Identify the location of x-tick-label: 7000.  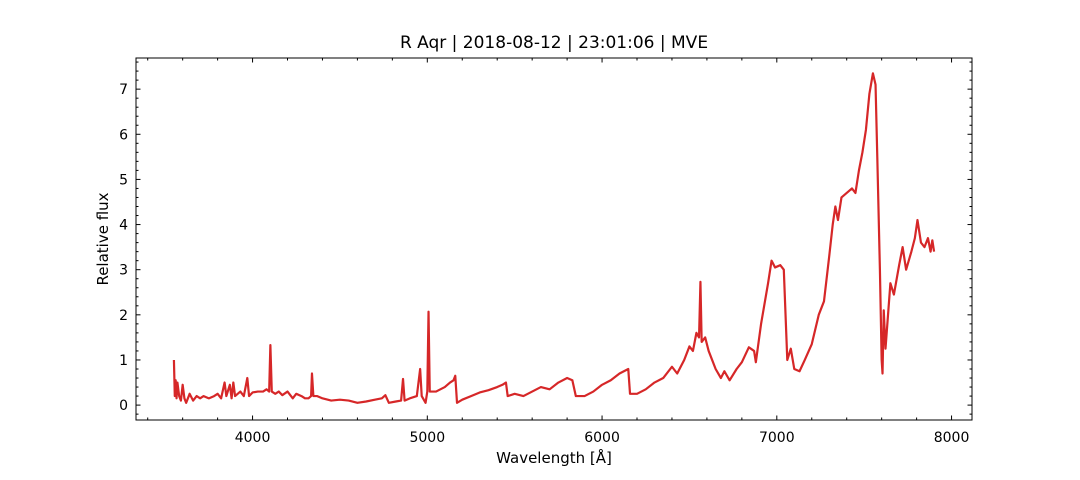
(777, 438).